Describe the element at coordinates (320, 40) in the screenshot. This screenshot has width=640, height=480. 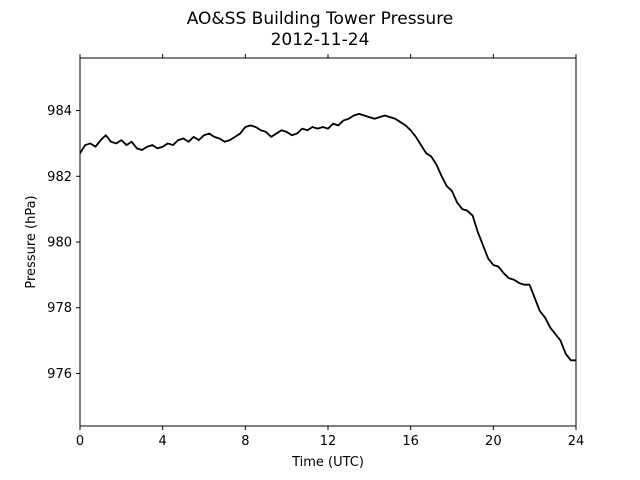
I see `chart-subtitle: 2012-11-24` at that location.